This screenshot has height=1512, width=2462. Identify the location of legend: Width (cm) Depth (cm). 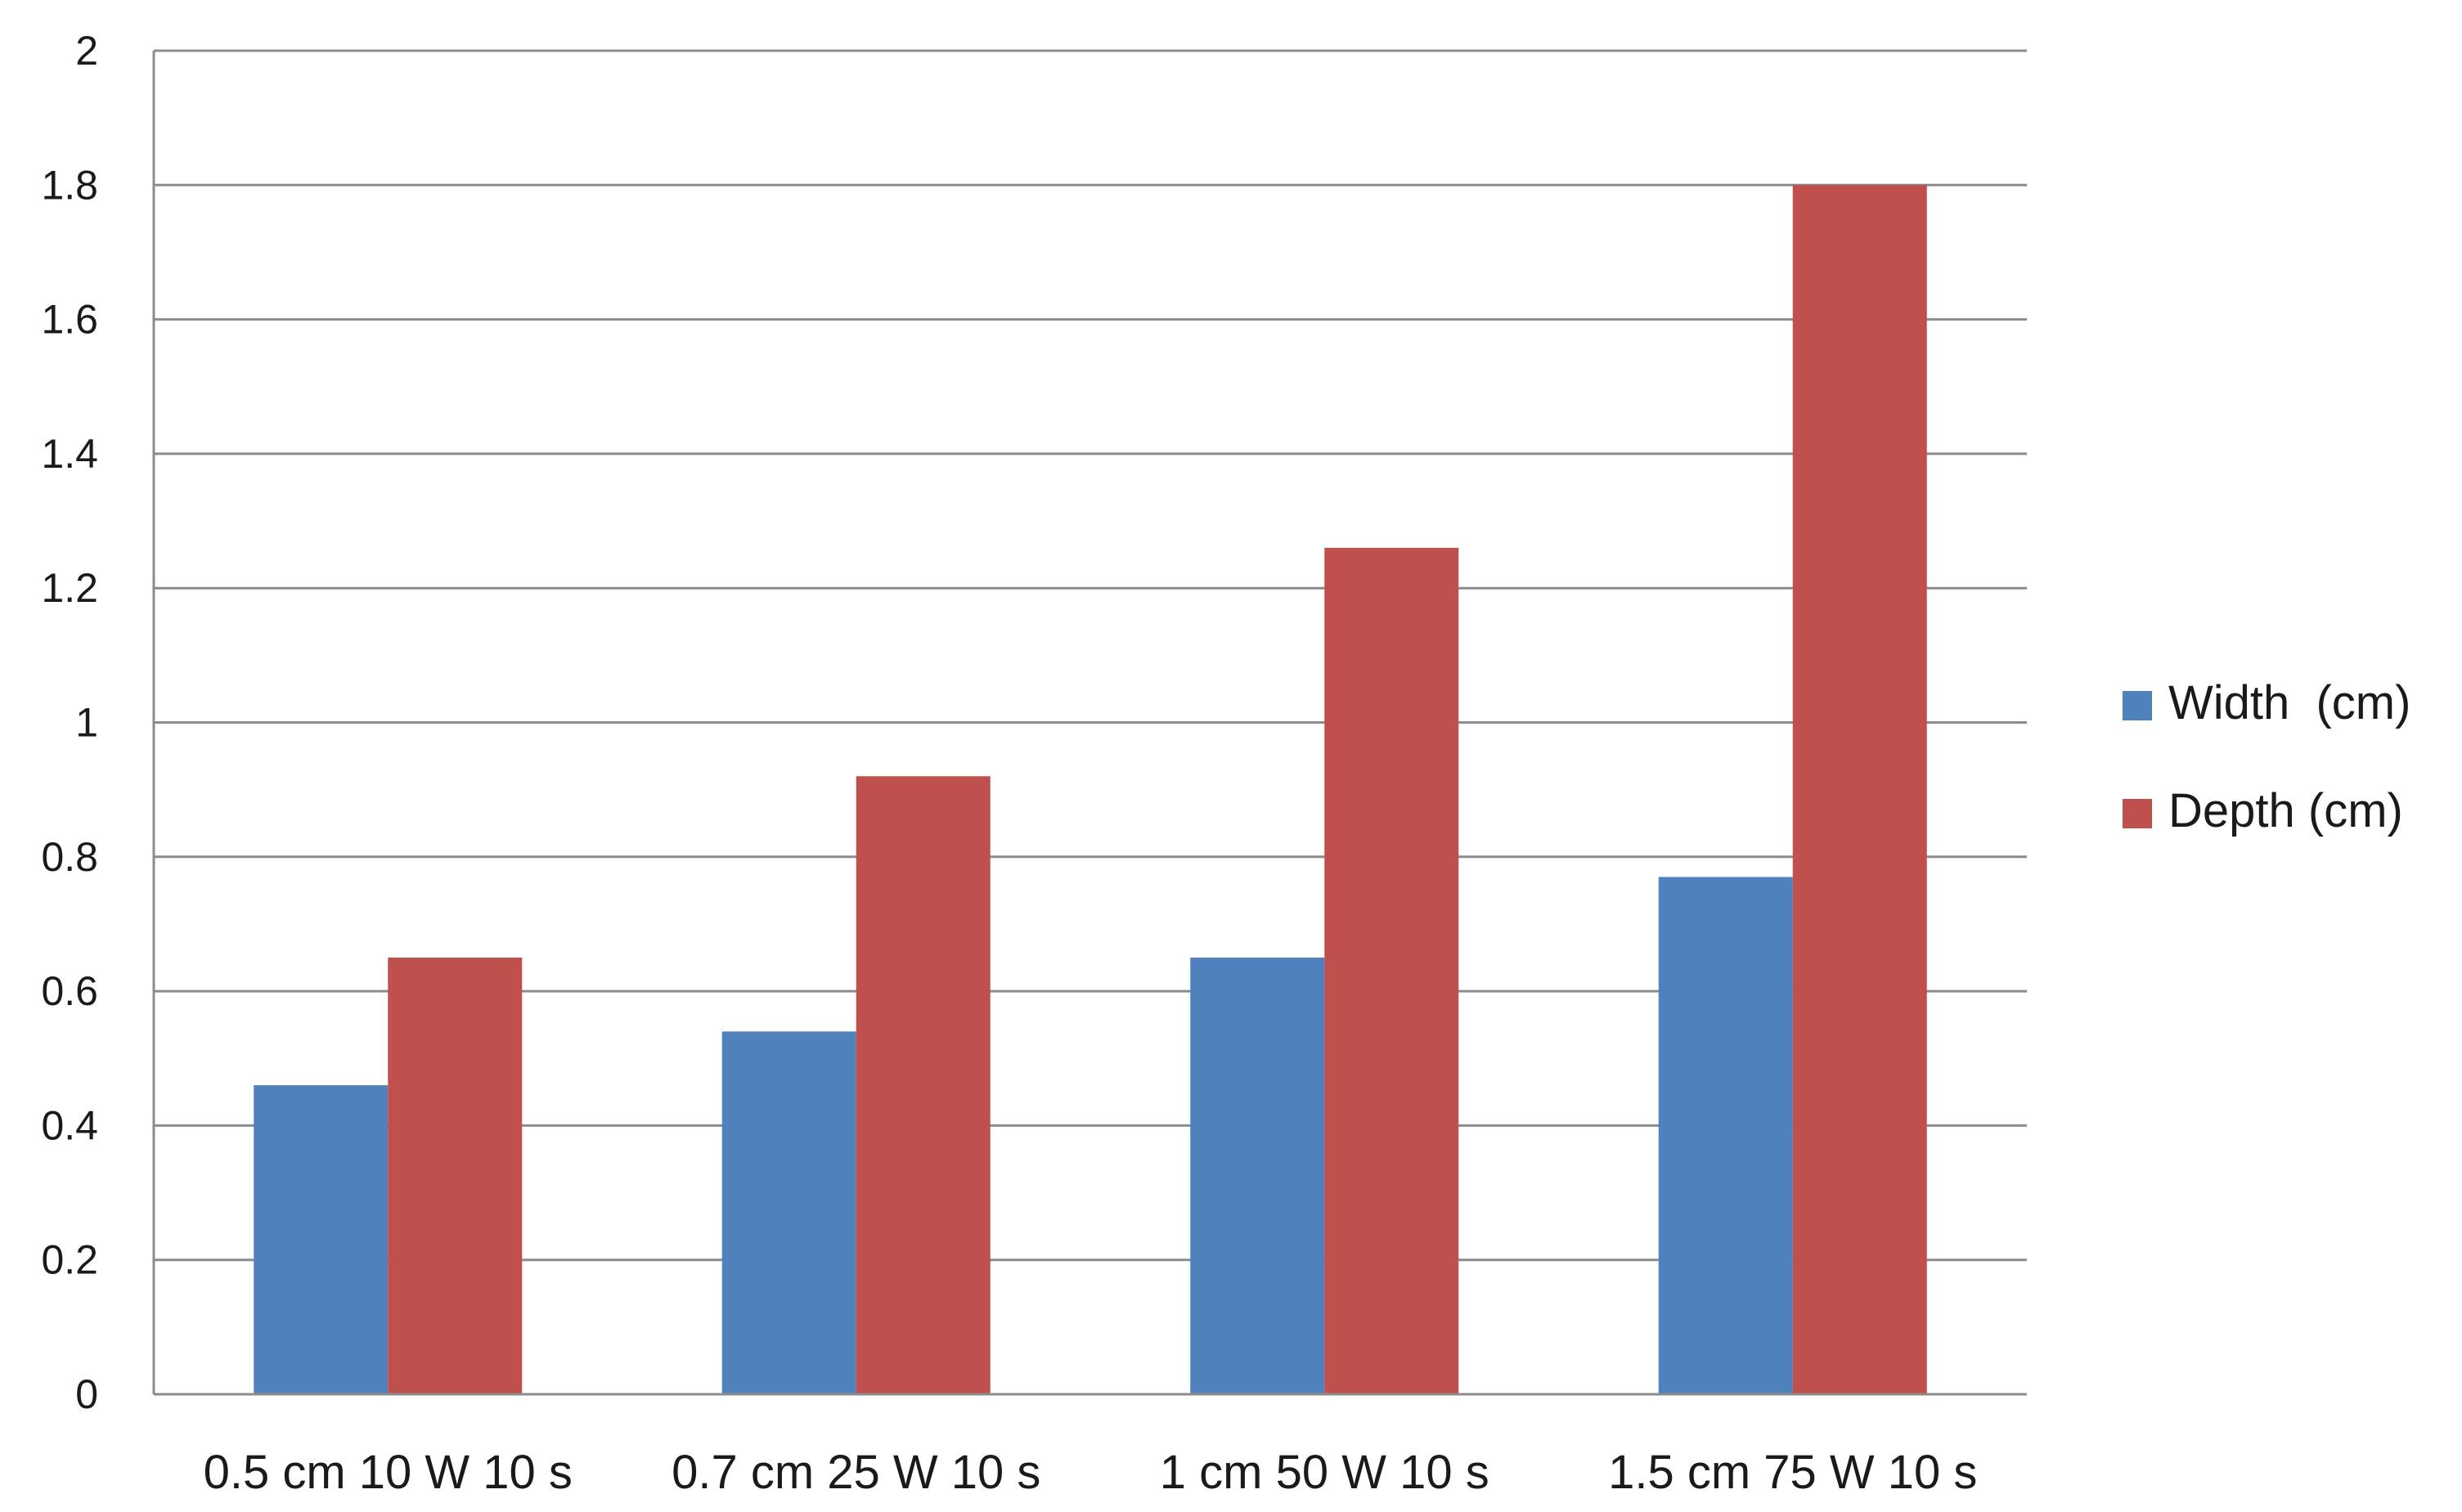
(2266, 756).